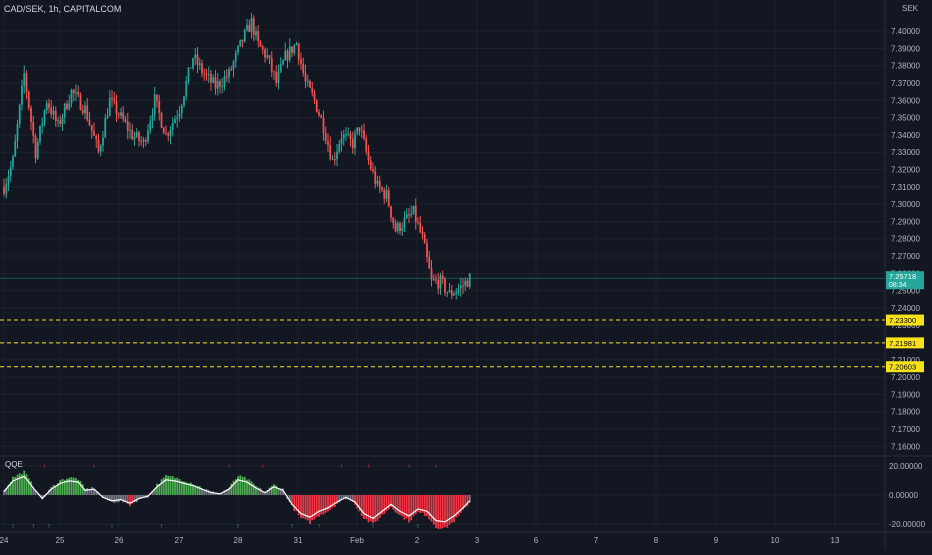 The width and height of the screenshot is (932, 555). Describe the element at coordinates (357, 540) in the screenshot. I see `x-tick-label: Feb` at that location.